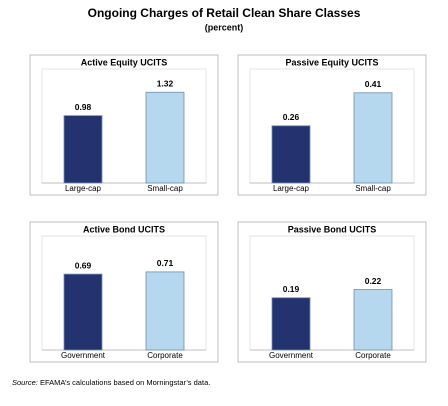 This screenshot has width=448, height=406. I want to click on value-label: 0.26, so click(291, 117).